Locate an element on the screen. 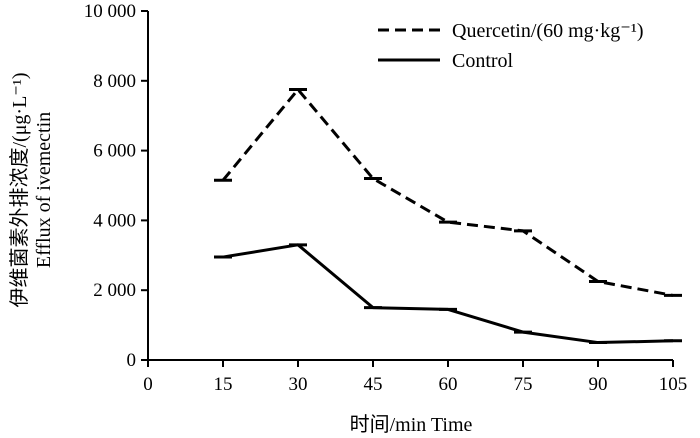 The height and width of the screenshot is (438, 700). y-tick-label: 10 000 is located at coordinates (110, 11).